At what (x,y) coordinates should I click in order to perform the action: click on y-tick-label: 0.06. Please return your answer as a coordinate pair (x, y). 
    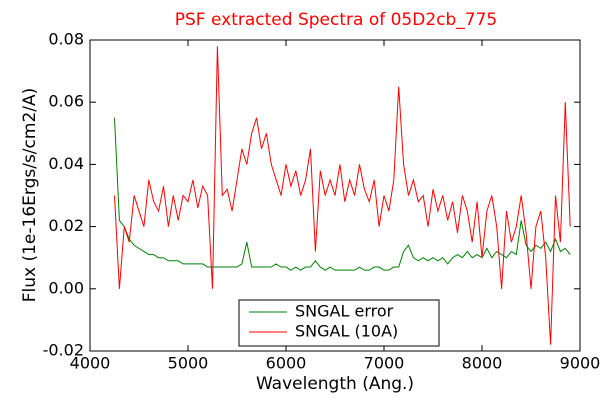
    Looking at the image, I should click on (66, 101).